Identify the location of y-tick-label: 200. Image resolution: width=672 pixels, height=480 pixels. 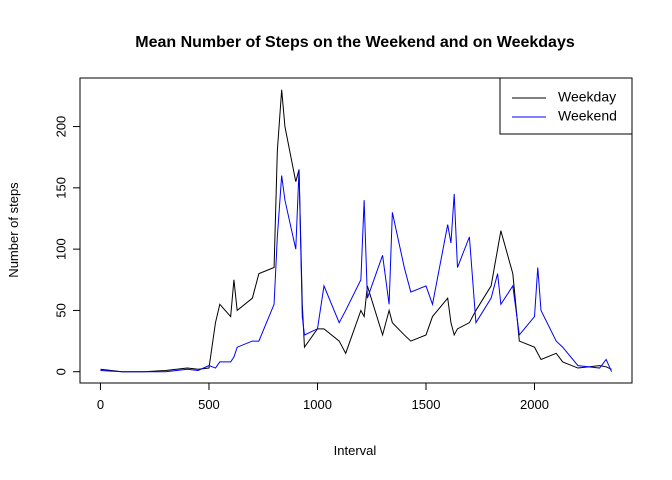
(60, 127).